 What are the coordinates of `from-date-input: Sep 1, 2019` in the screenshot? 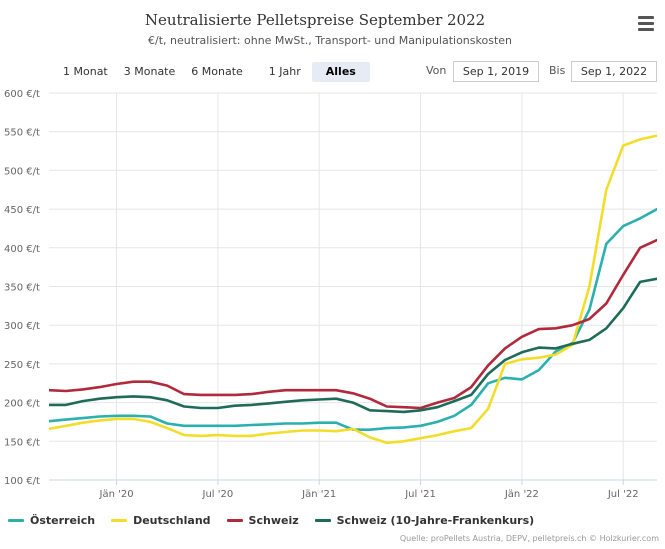 It's located at (496, 71).